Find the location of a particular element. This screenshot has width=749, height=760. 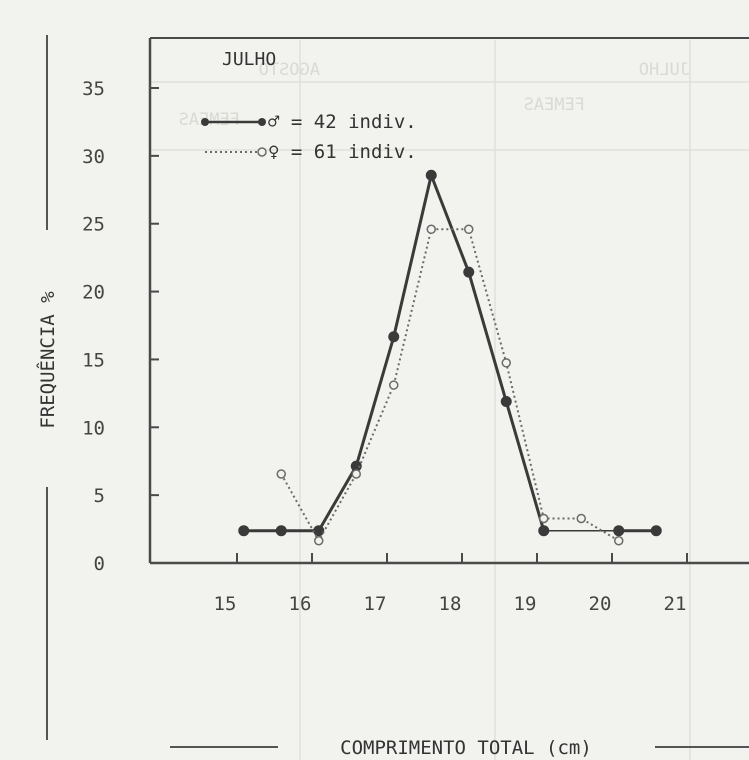

y-tick-label: 0 is located at coordinates (99, 564).